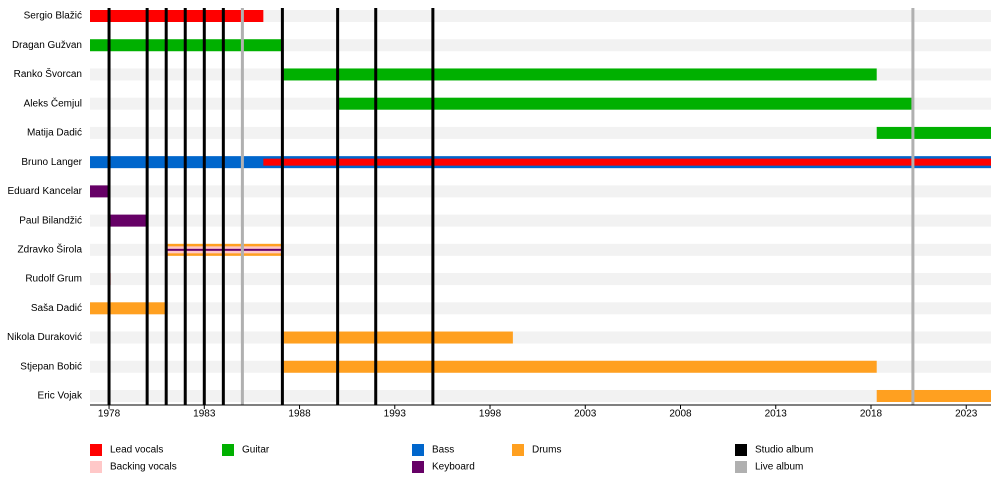 The width and height of the screenshot is (1000, 480). Describe the element at coordinates (395, 414) in the screenshot. I see `x-tick-label: 1993` at that location.